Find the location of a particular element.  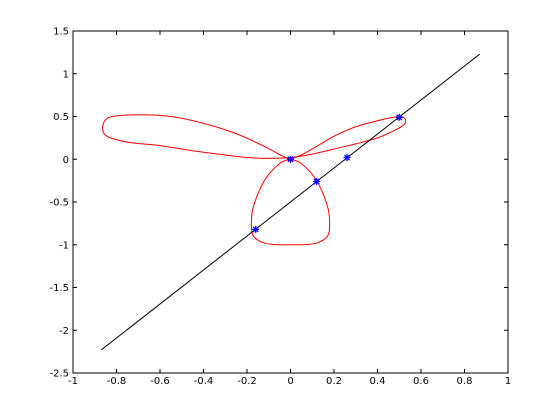

x-tick-label: -0.2 is located at coordinates (247, 381).